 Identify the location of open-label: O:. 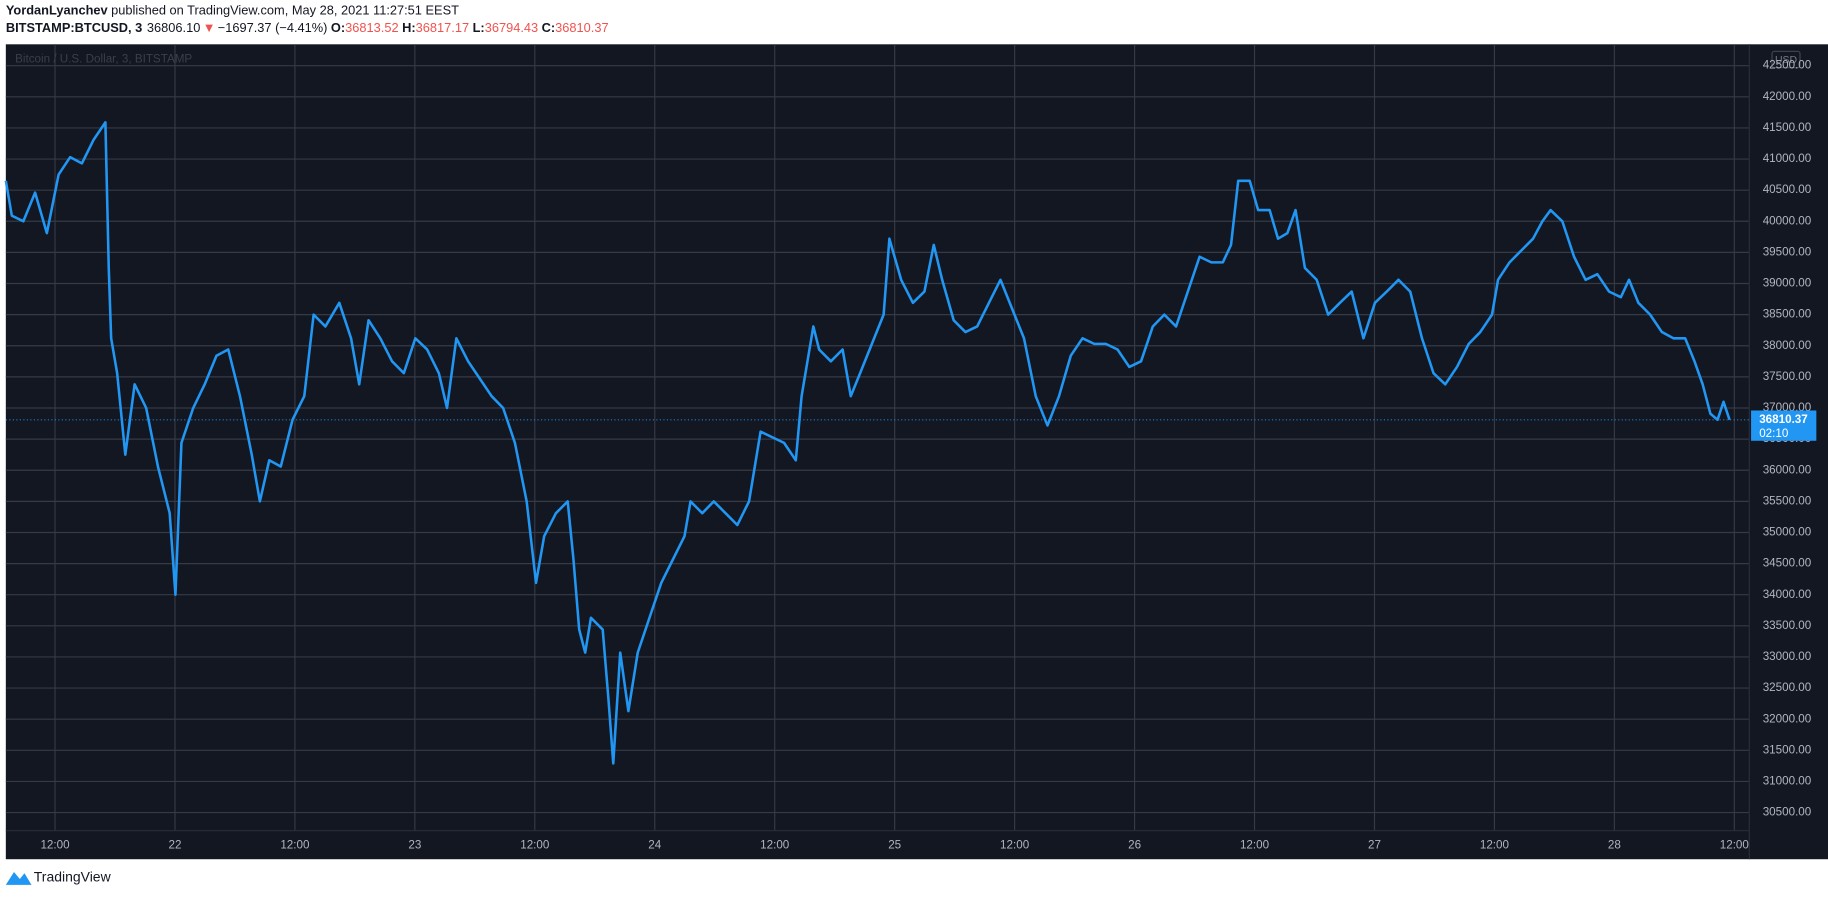
(338, 28).